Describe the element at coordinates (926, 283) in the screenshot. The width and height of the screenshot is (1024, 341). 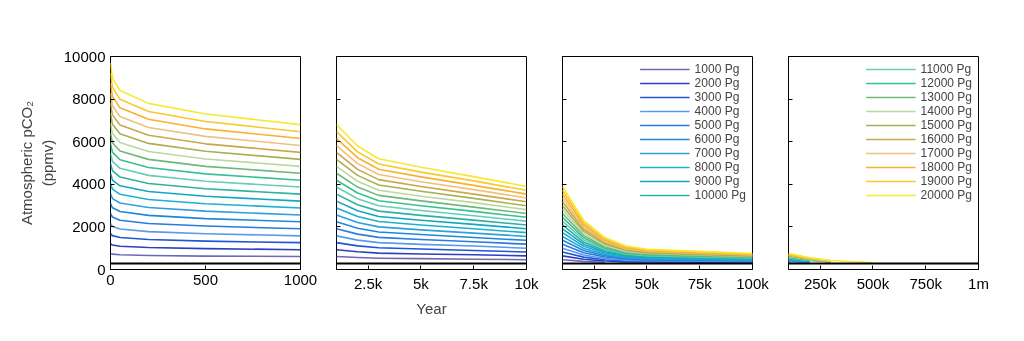
I see `x-tick-label: 750k` at that location.